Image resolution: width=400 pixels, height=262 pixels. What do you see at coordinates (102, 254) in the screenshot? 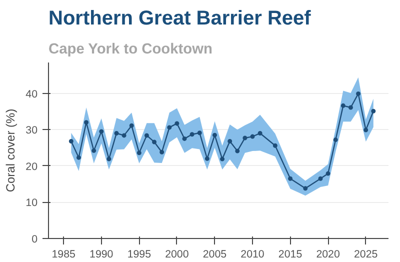
I see `x-tick-label: 1990` at bounding box center [102, 254].